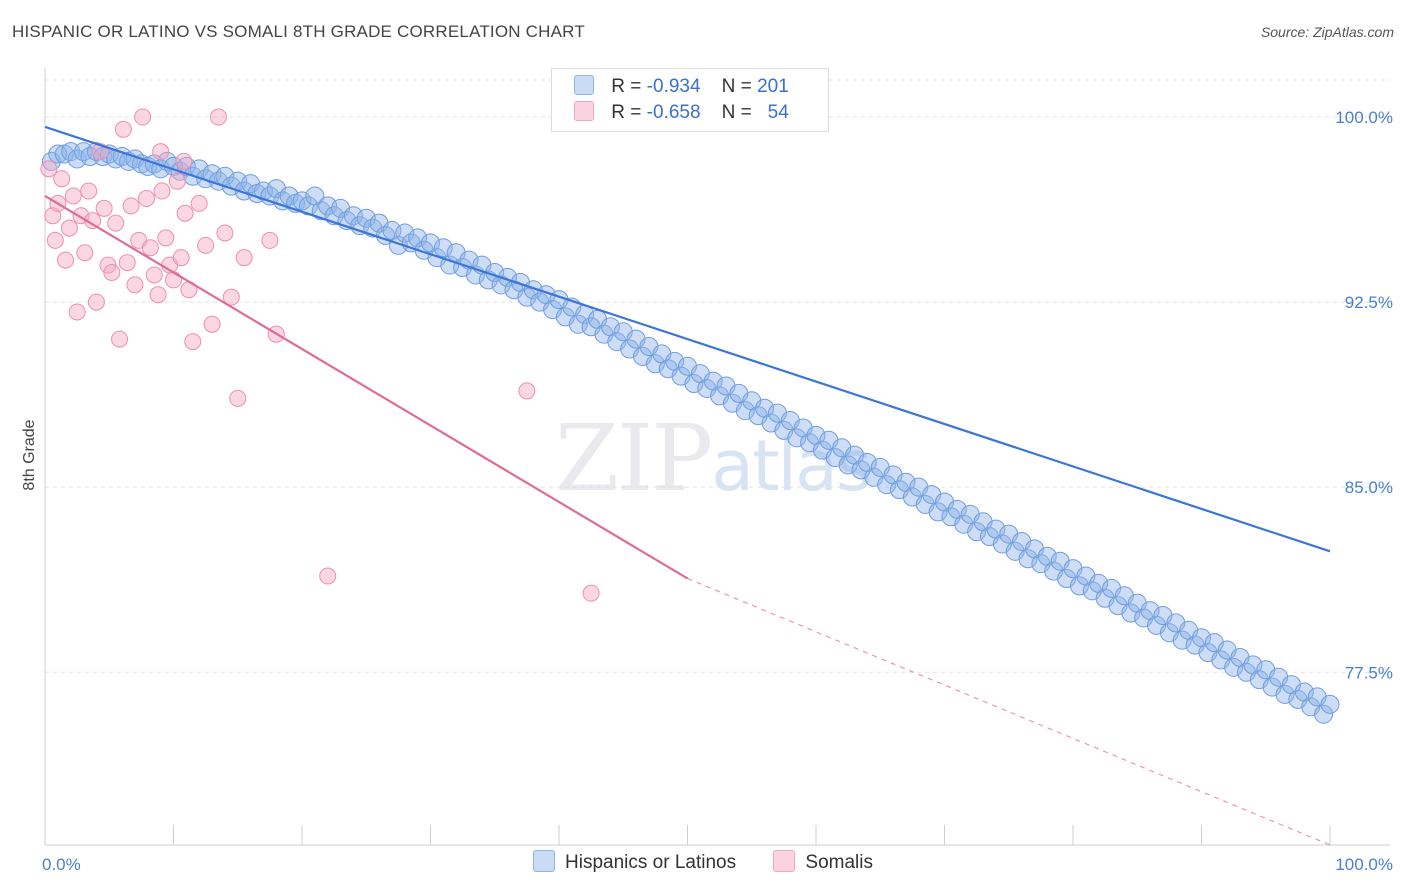  What do you see at coordinates (1009, 711) in the screenshot?
I see `trend-line-somali-extension` at bounding box center [1009, 711].